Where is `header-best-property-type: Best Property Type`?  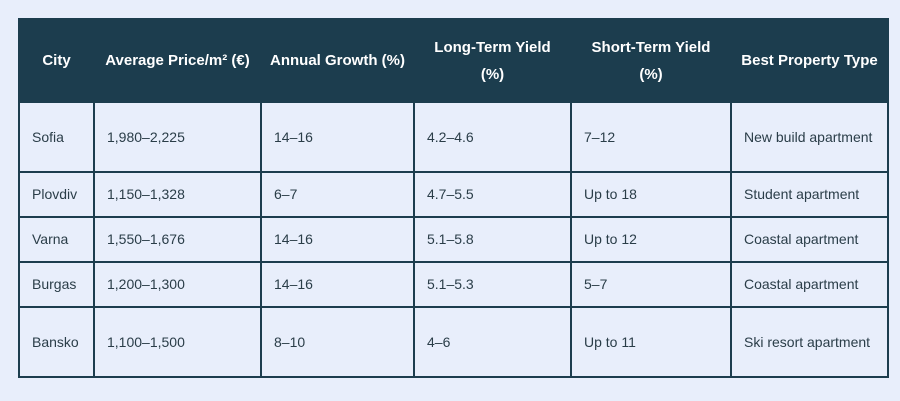
header-best-property-type: Best Property Type is located at coordinates (809, 60).